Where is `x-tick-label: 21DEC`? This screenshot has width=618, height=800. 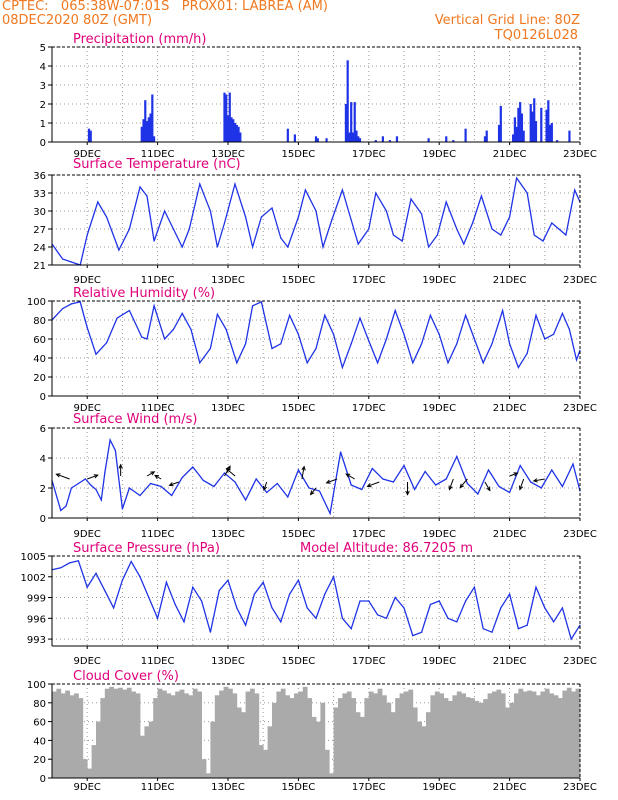 x-tick-label: 21DEC is located at coordinates (510, 408).